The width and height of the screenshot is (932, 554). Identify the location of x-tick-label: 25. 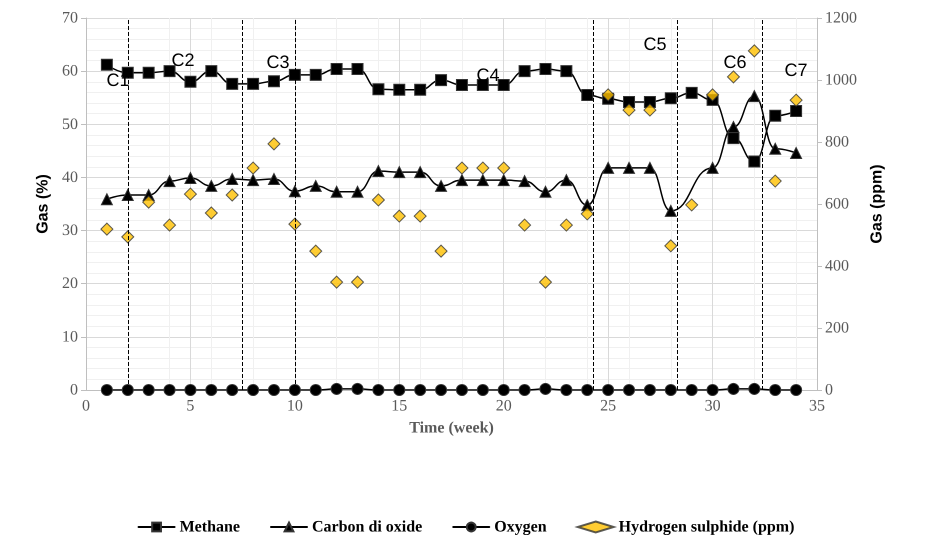
(608, 406).